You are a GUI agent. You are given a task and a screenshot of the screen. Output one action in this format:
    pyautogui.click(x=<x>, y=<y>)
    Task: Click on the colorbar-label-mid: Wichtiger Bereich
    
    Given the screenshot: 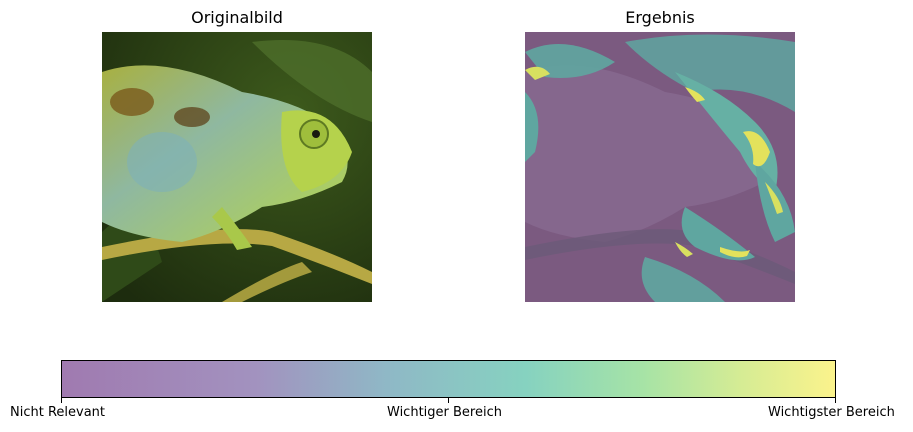 What is the action you would take?
    pyautogui.click(x=444, y=412)
    